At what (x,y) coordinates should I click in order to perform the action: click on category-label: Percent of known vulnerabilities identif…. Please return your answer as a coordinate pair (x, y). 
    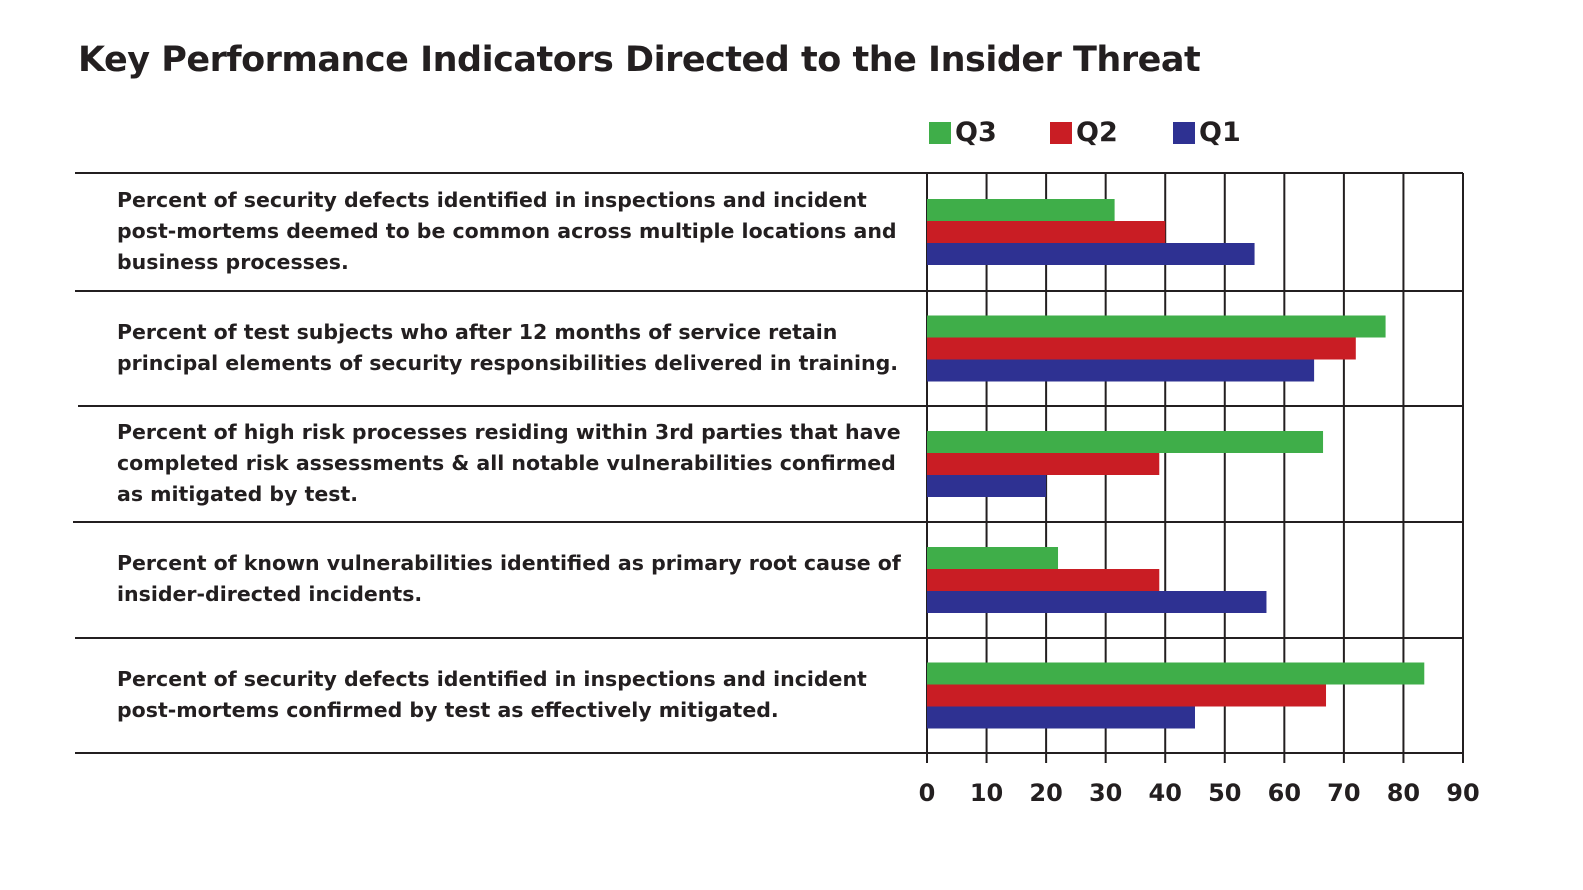
    Looking at the image, I should click on (509, 578).